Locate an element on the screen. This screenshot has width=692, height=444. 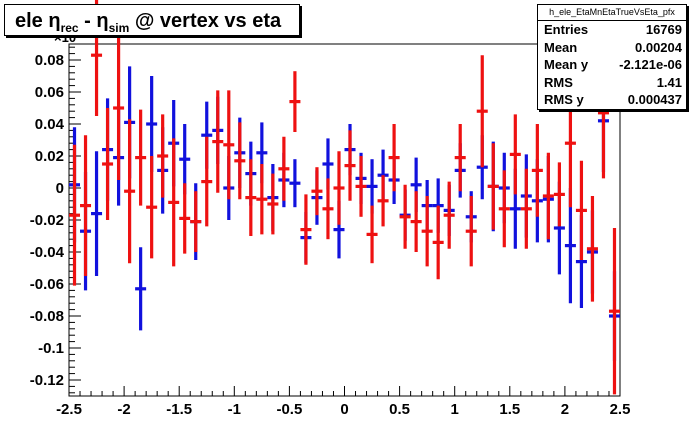
plot-title: ele ηrec - ηsim @ vertex vs eta is located at coordinates (152, 20).